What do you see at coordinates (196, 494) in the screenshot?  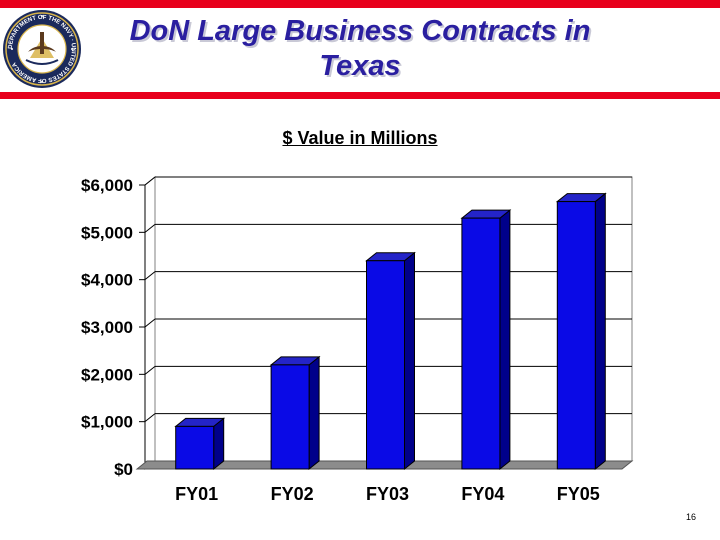 I see `x-tick-label: FY01` at bounding box center [196, 494].